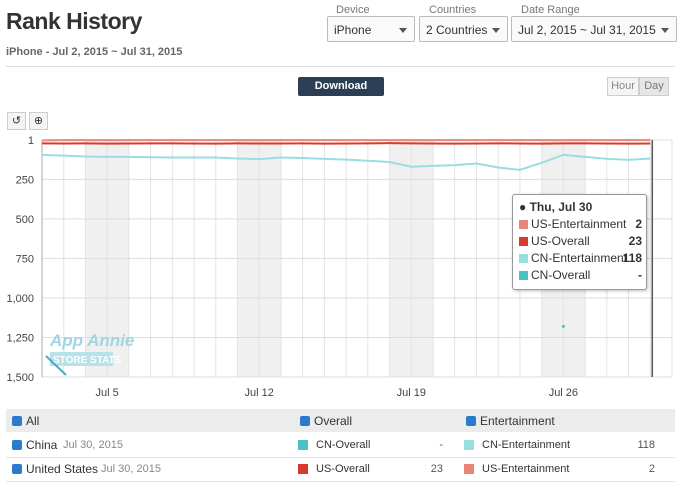 The image size is (681, 490). Describe the element at coordinates (579, 224) in the screenshot. I see `tooltip-series: US-Entertainment` at that location.